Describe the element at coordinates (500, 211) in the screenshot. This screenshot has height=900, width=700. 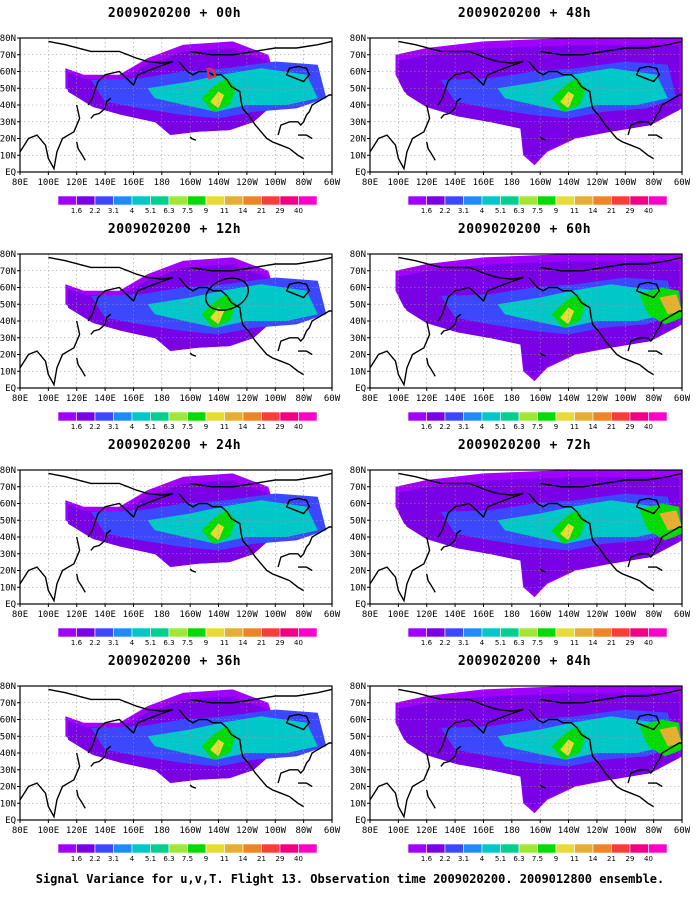
I see `colorbar-label: 5.1` at that location.